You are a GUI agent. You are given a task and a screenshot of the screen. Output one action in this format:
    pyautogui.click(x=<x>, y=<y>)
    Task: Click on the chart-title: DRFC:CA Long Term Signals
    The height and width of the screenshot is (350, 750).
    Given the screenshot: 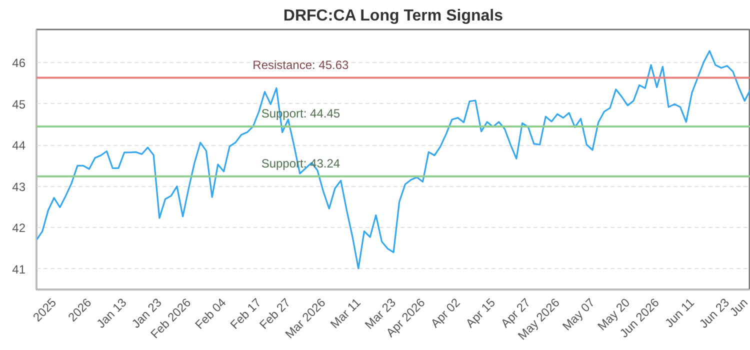 What is the action you would take?
    pyautogui.click(x=393, y=16)
    